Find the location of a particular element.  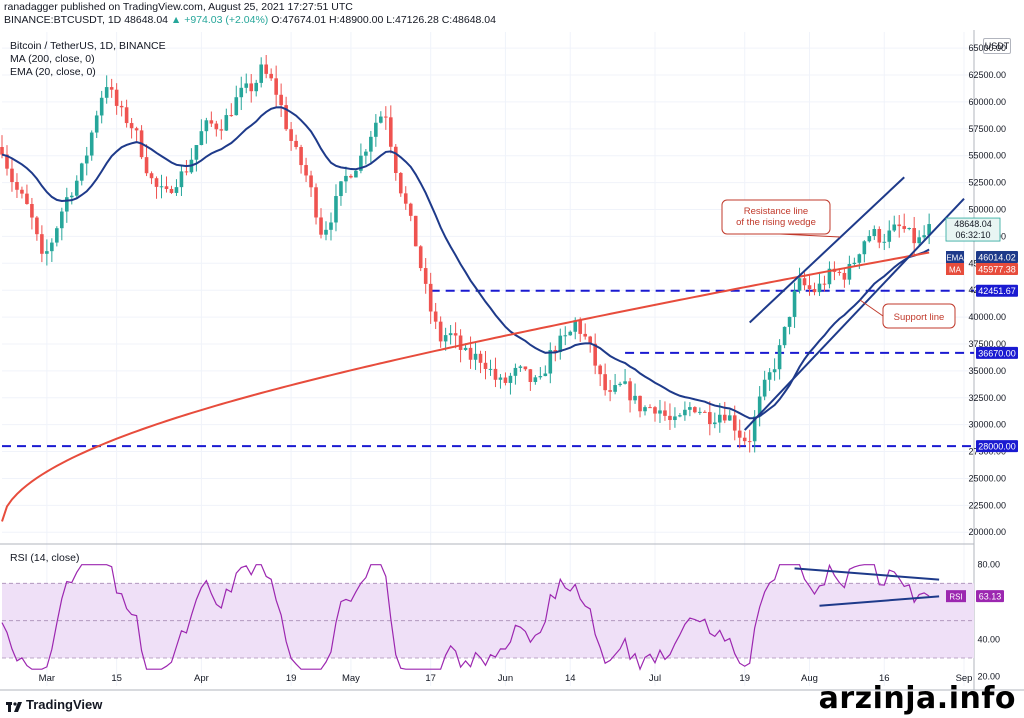

tradingview-logo: TradingView is located at coordinates (54, 704).